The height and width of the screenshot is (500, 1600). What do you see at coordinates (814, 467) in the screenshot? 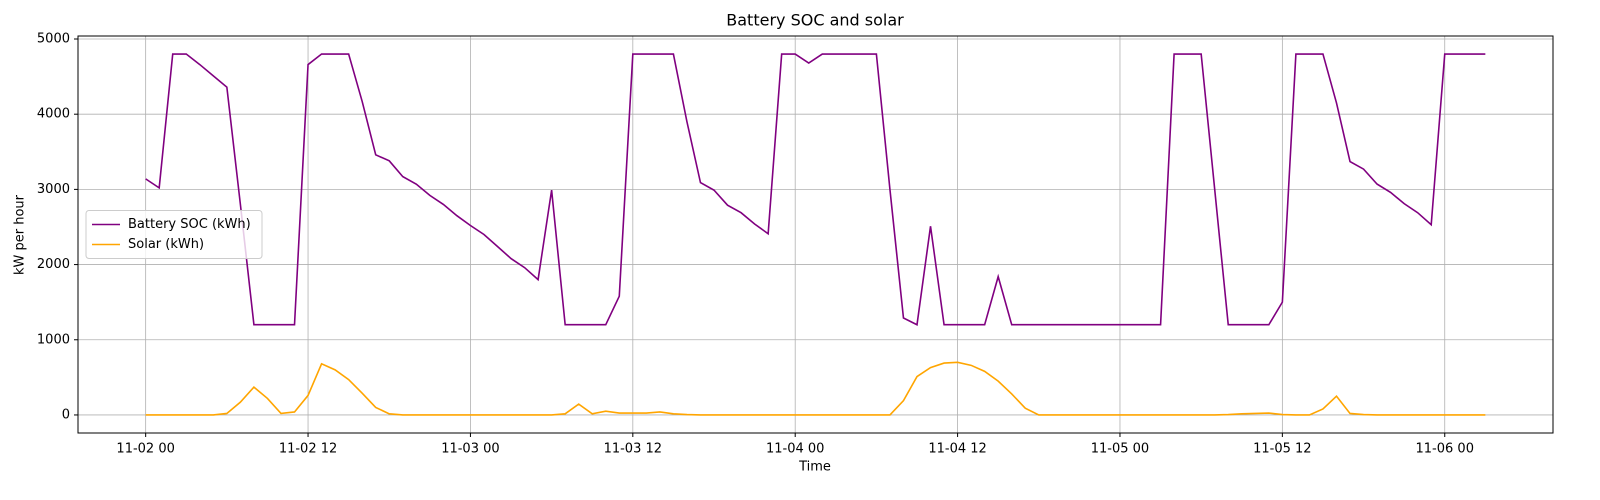
I see `x-axis-label: Time` at bounding box center [814, 467].